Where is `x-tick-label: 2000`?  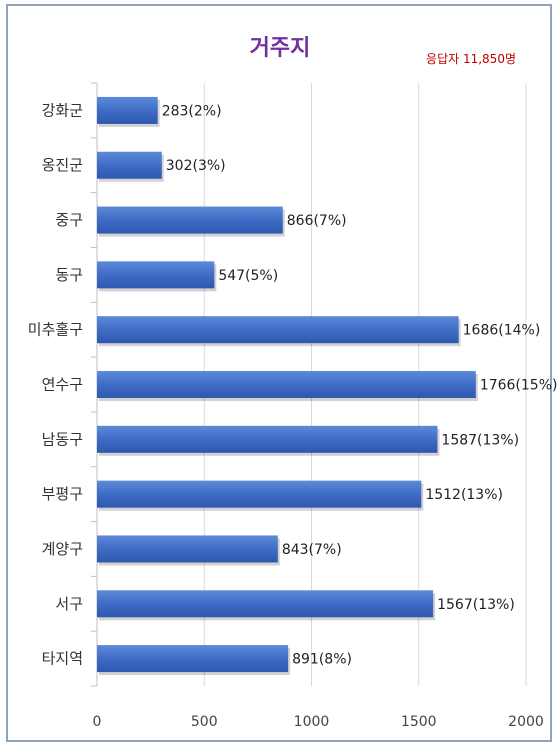 x-tick-label: 2000 is located at coordinates (526, 722).